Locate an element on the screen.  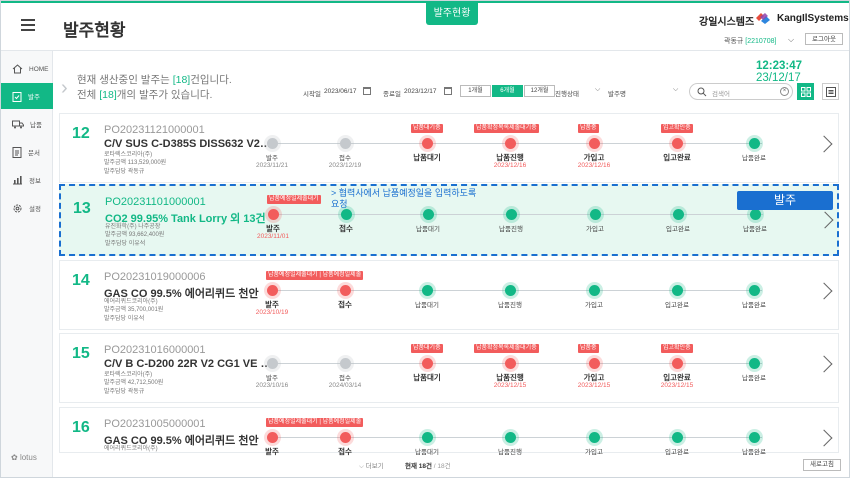
tab-order-status: 발주현황 is located at coordinates (452, 14).